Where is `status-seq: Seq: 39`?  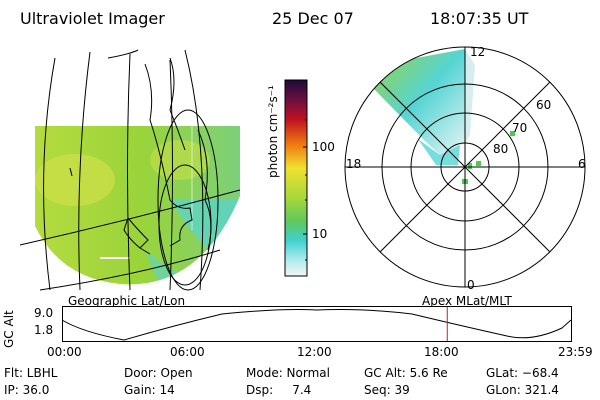 status-seq: Seq: 39 is located at coordinates (387, 390).